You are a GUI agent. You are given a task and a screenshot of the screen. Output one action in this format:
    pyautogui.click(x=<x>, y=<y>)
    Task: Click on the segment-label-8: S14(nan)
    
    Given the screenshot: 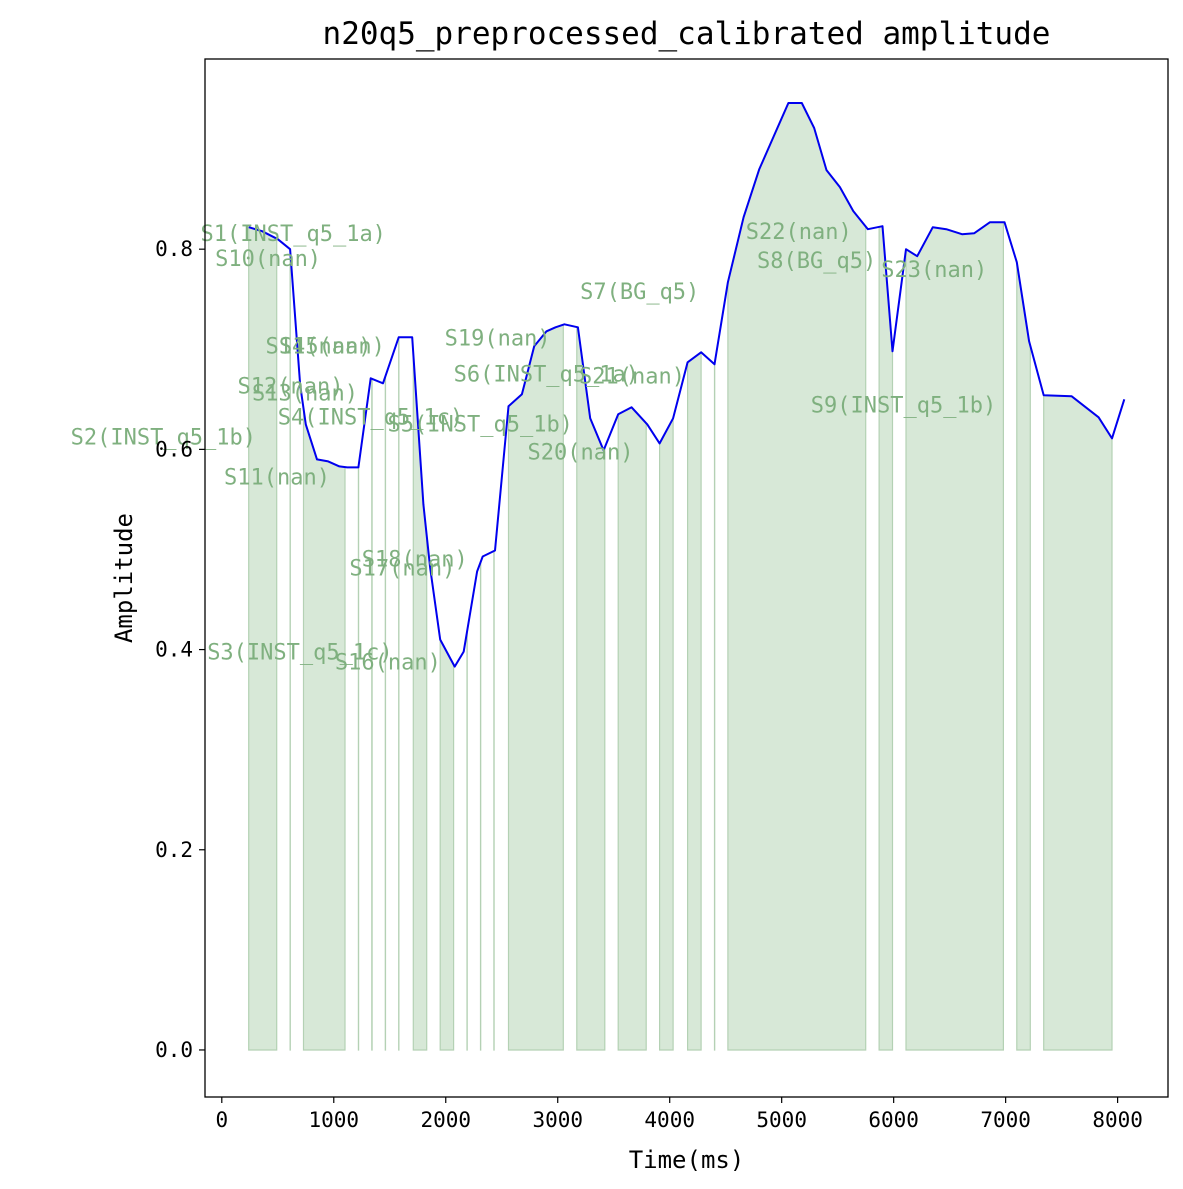 What is the action you would take?
    pyautogui.click(x=319, y=346)
    